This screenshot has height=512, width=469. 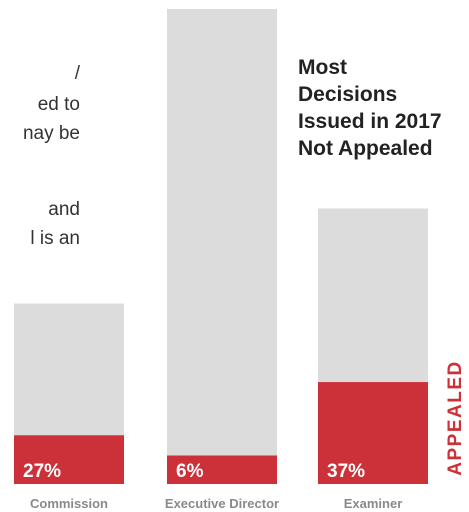 What do you see at coordinates (51, 133) in the screenshot?
I see `intro-line-3: nay be` at bounding box center [51, 133].